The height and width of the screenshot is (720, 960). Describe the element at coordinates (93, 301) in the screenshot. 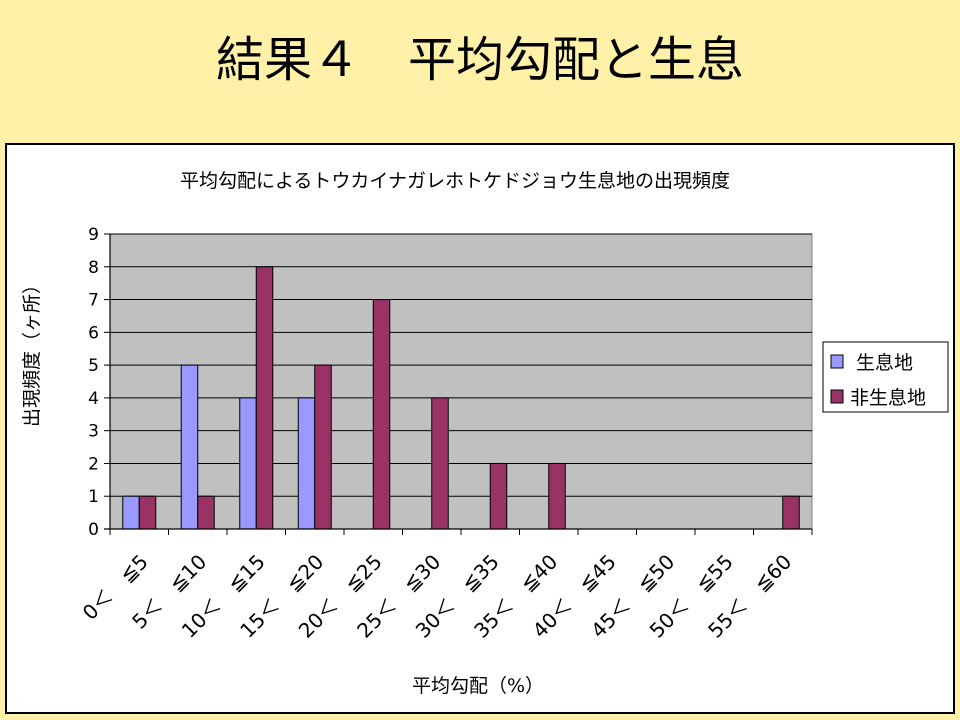

I see `y-tick-label: 7` at that location.